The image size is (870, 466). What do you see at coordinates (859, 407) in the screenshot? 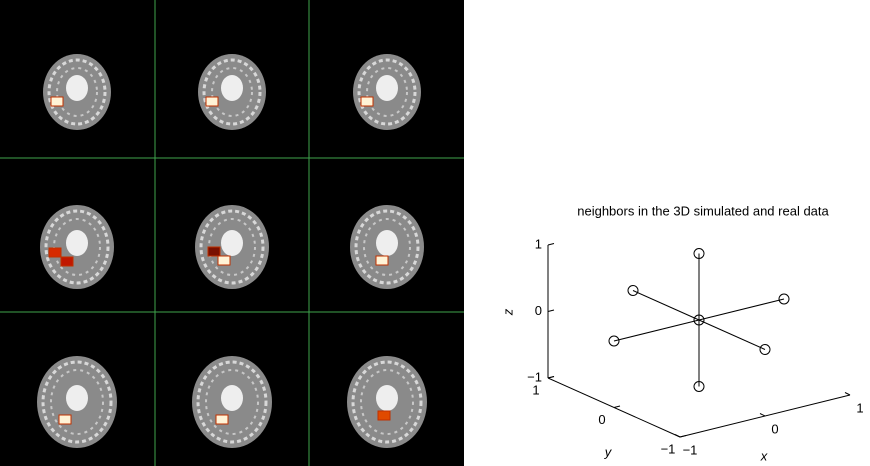
I see `x-tick-label: 1` at bounding box center [859, 407].